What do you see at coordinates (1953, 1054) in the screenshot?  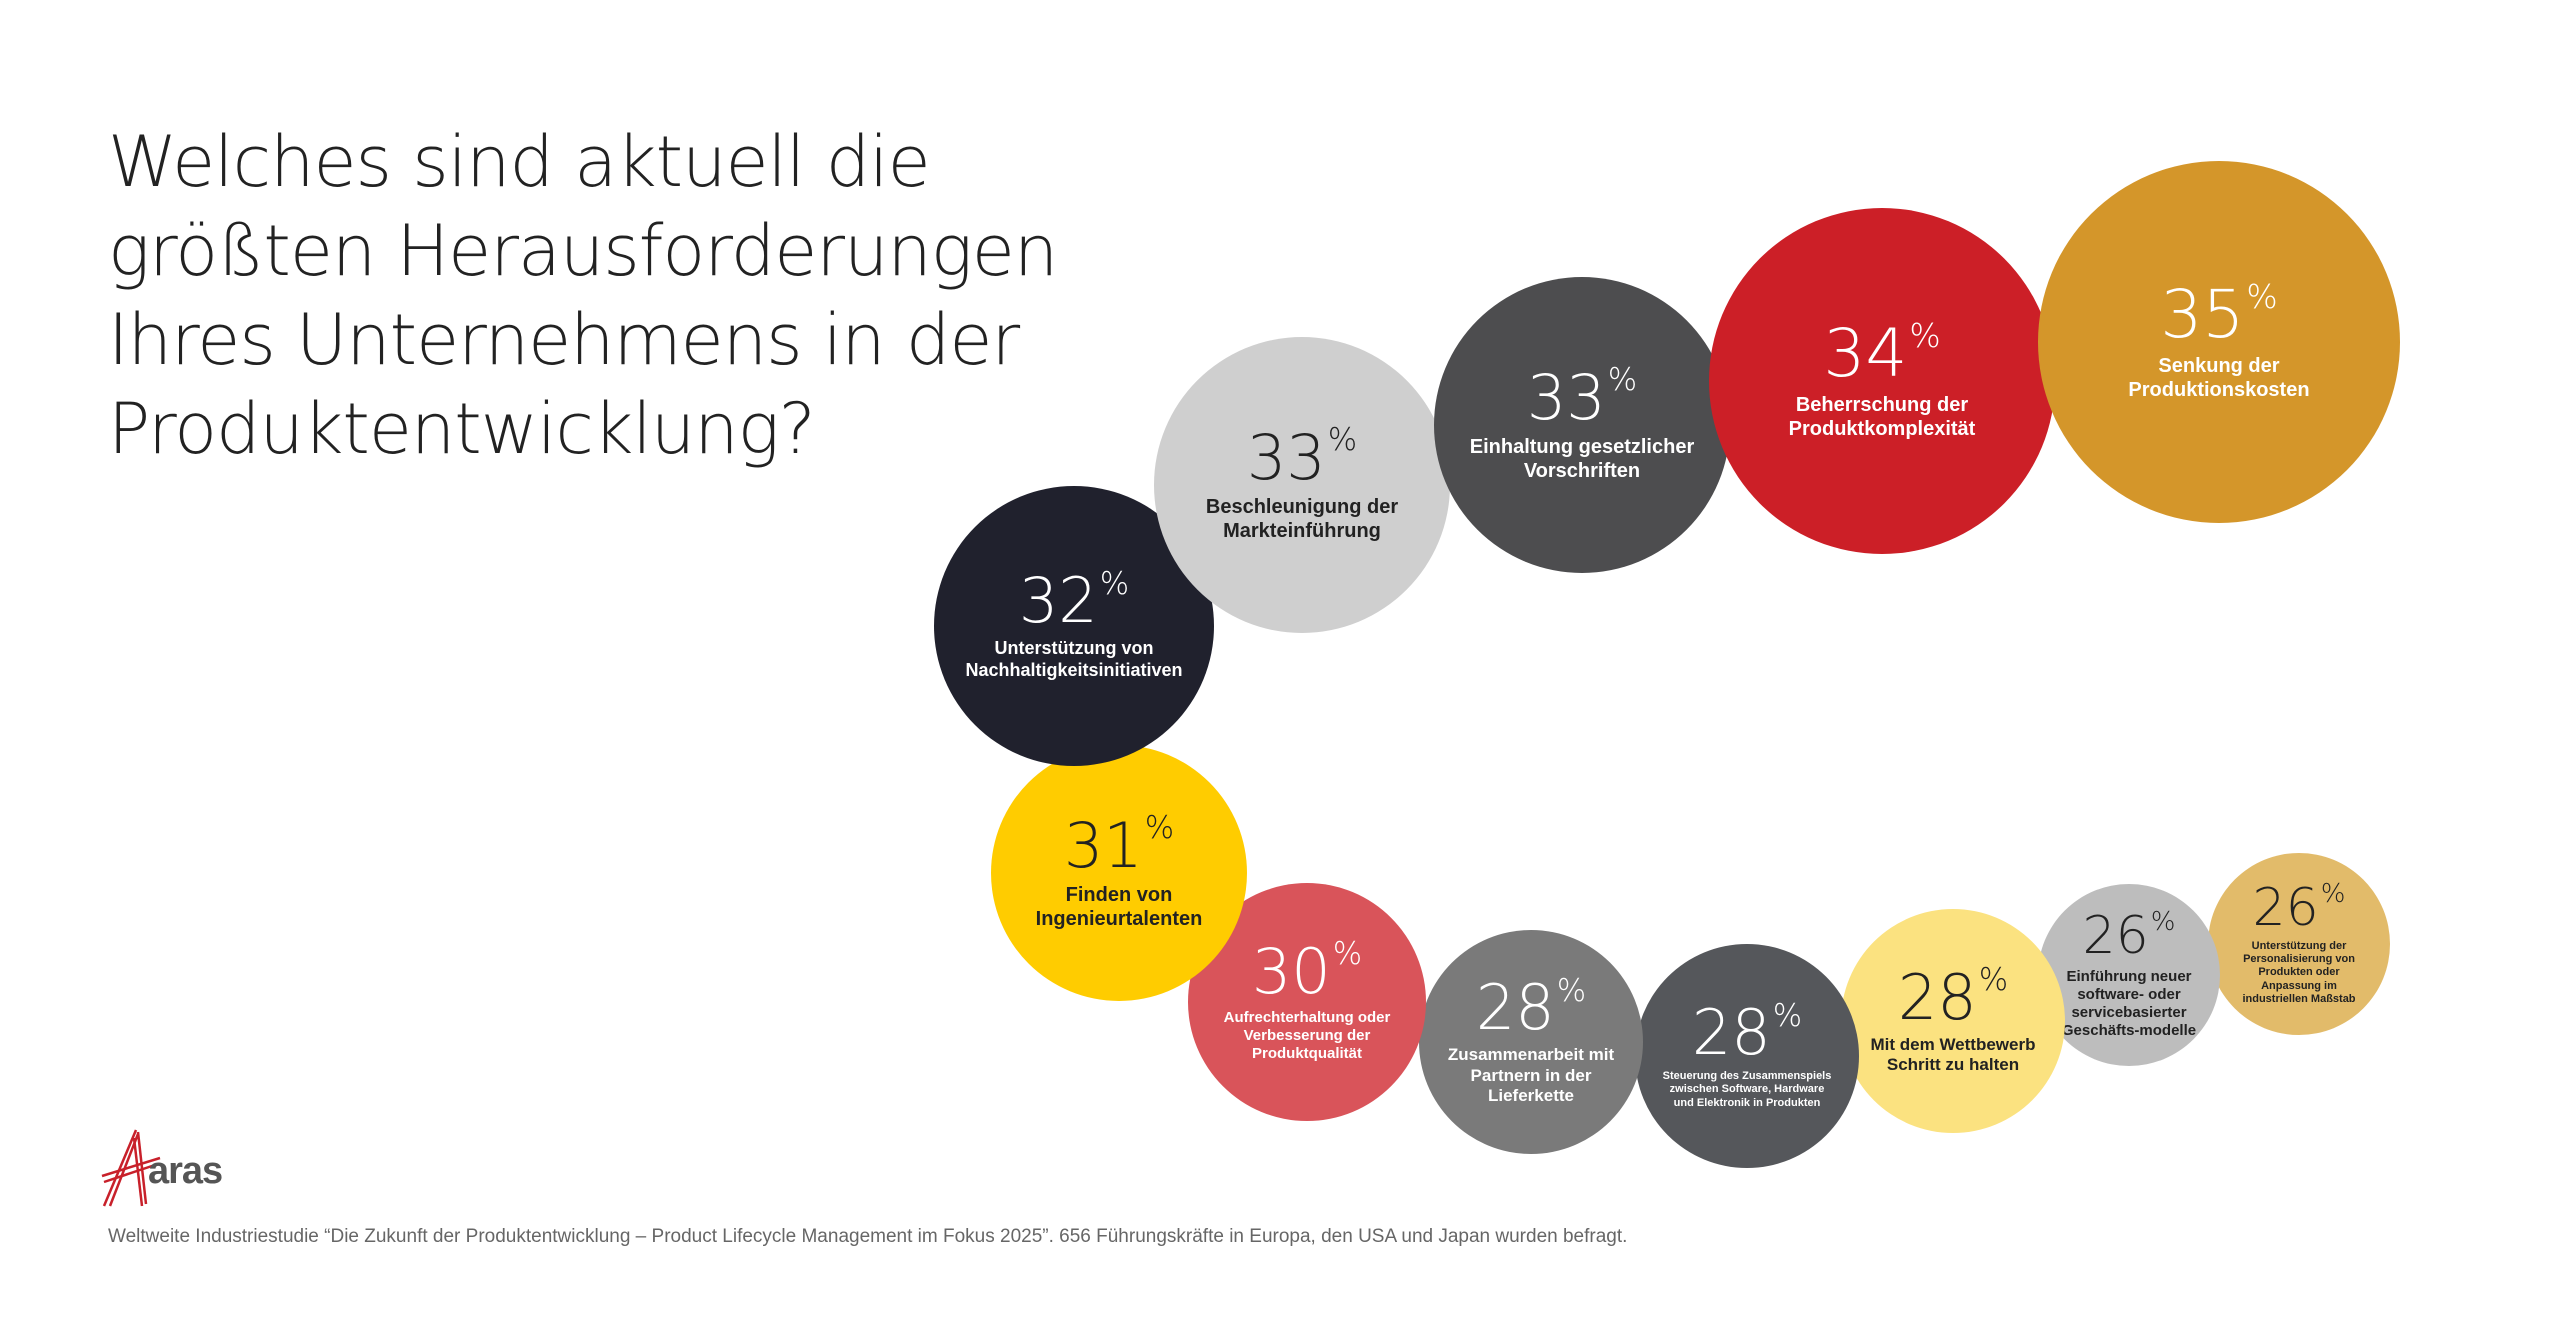 I see `bubble-label: Mit dem Wettbewerb Schritt zu halten` at bounding box center [1953, 1054].